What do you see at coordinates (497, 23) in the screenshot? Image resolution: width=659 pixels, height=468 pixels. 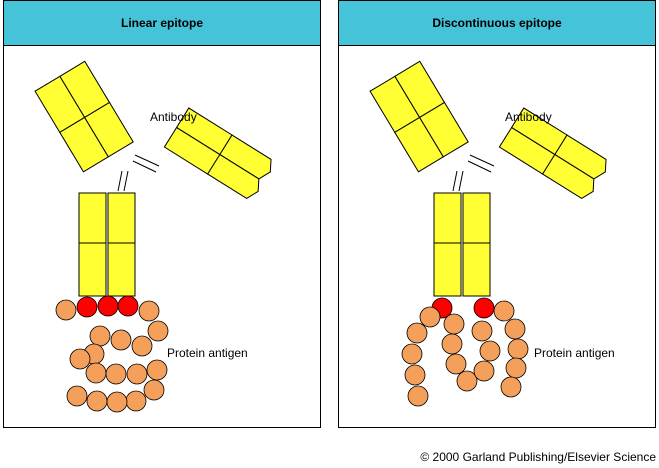 I see `panel-title: Discontinuous epitope` at bounding box center [497, 23].